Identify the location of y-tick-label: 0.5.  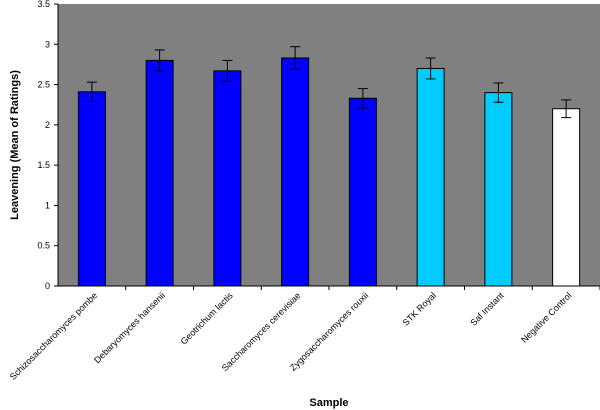
(43, 246).